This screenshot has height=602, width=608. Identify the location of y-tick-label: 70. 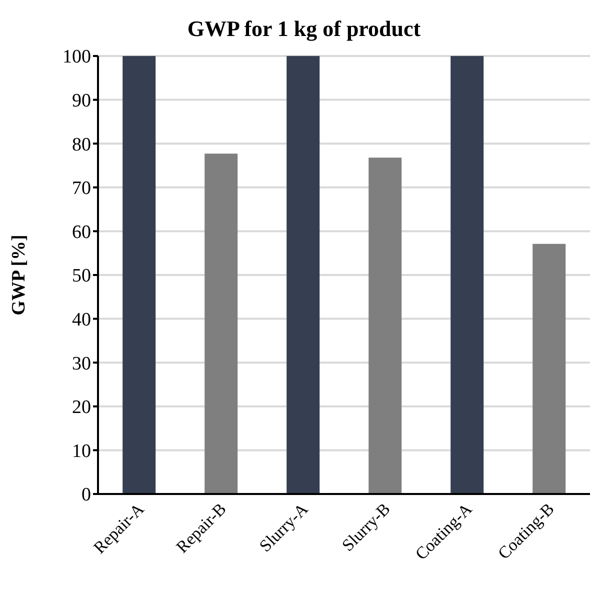
(81, 189).